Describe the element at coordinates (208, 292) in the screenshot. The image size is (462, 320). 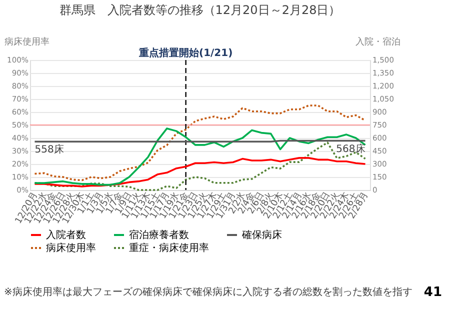
I see `text: ※病床使用率は最大フェーズの確保病床で確保病床に入院する者の総数を割った数値を指す` at that location.